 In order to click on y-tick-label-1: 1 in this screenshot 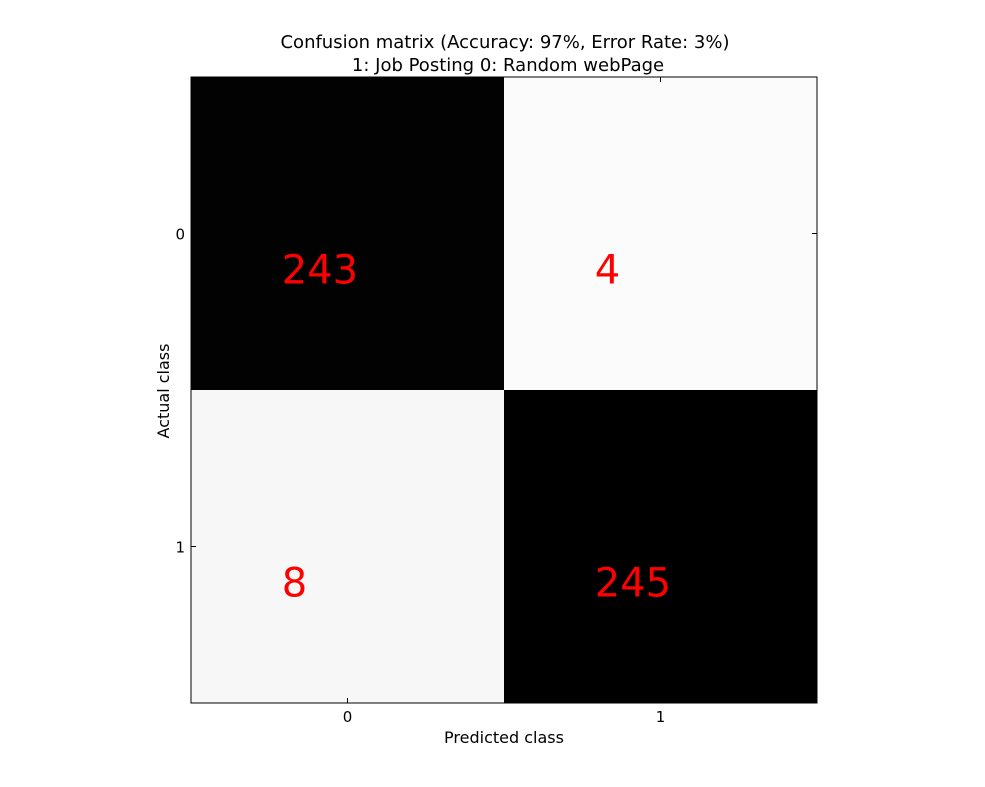, I will do `click(180, 548)`.